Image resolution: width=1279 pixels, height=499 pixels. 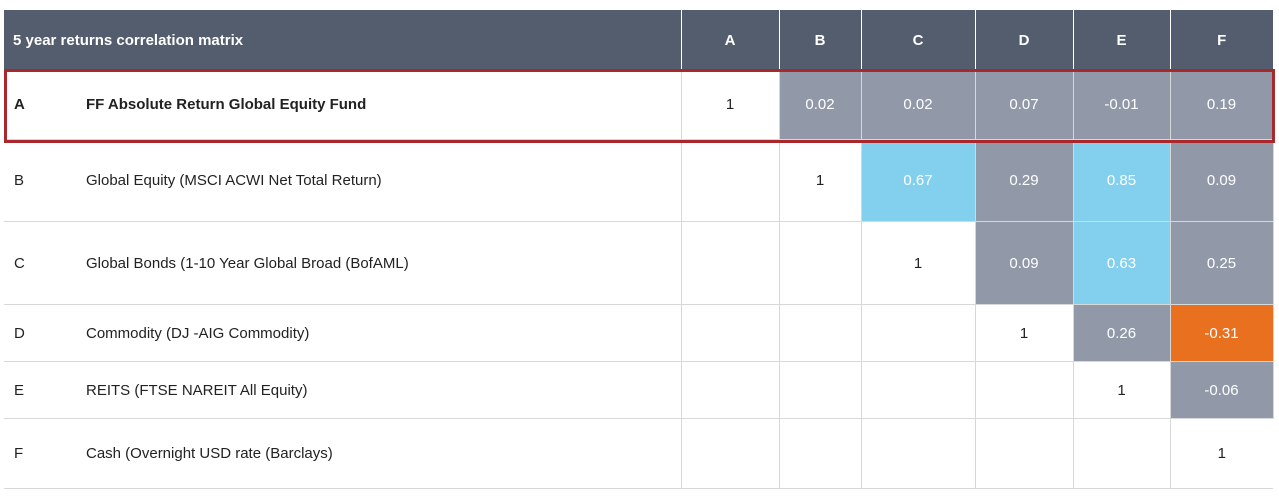 I want to click on table-row: E REITS (FTSE NAREIT All Equity) 1 -0.06, so click(x=639, y=390).